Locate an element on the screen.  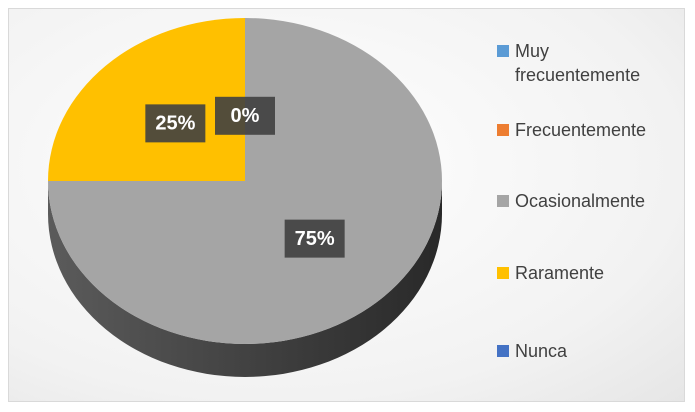
legend-label: Frecuentemente is located at coordinates (581, 130).